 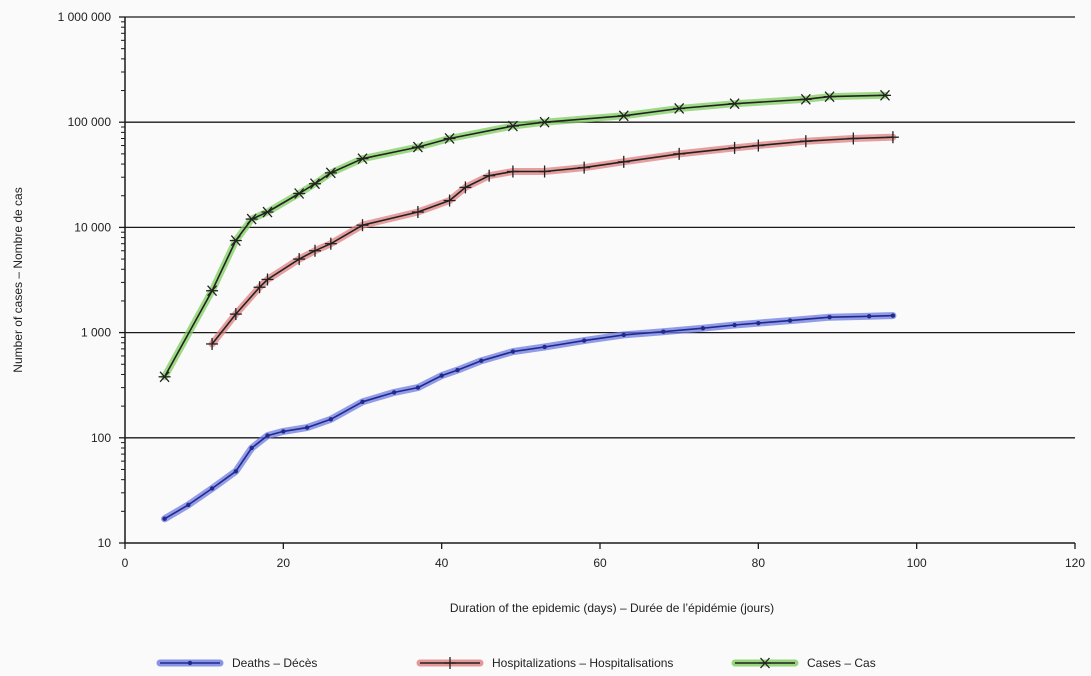 What do you see at coordinates (759, 563) in the screenshot?
I see `x-tick-label: 80` at bounding box center [759, 563].